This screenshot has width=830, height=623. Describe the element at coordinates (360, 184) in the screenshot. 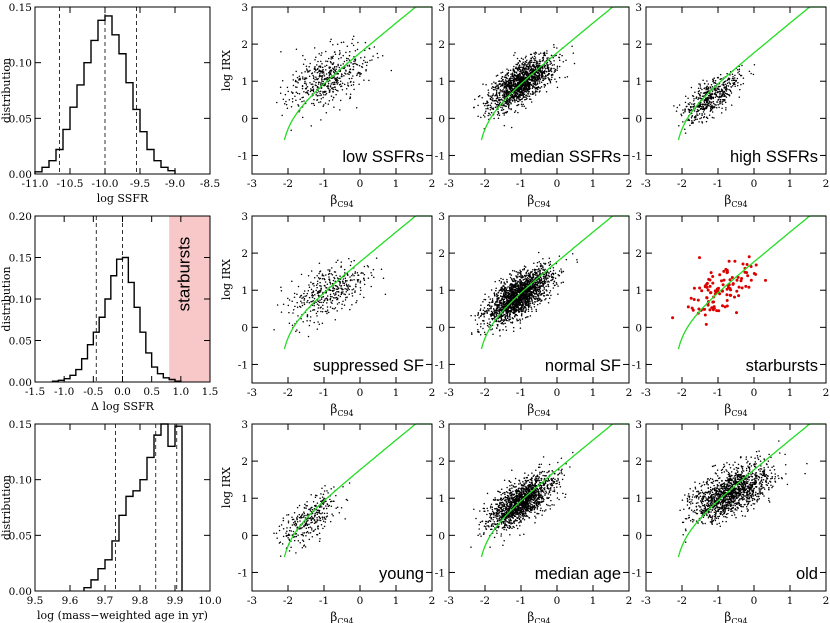

I see `x-tick-label: 0` at that location.